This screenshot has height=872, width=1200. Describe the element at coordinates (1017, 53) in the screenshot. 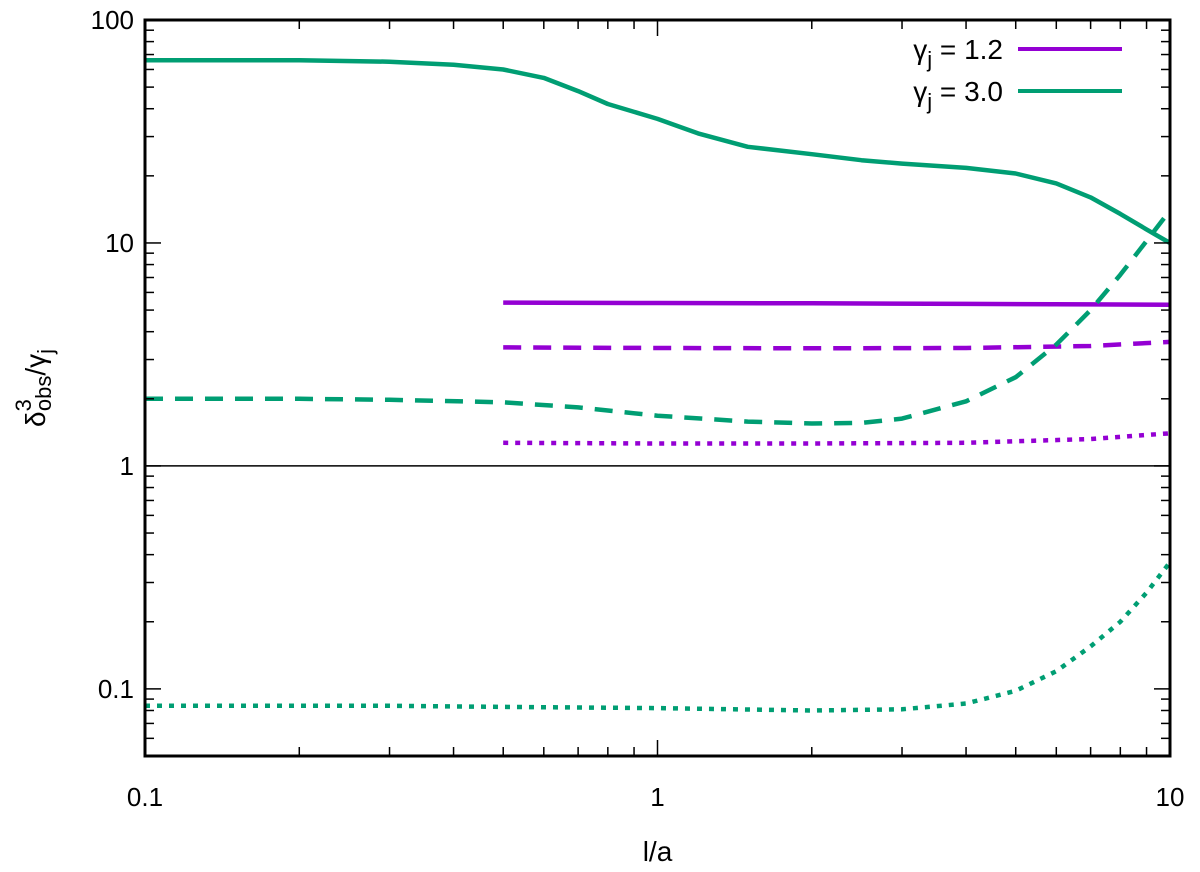

I see `legend-entry-1: γj = 1.2` at that location.